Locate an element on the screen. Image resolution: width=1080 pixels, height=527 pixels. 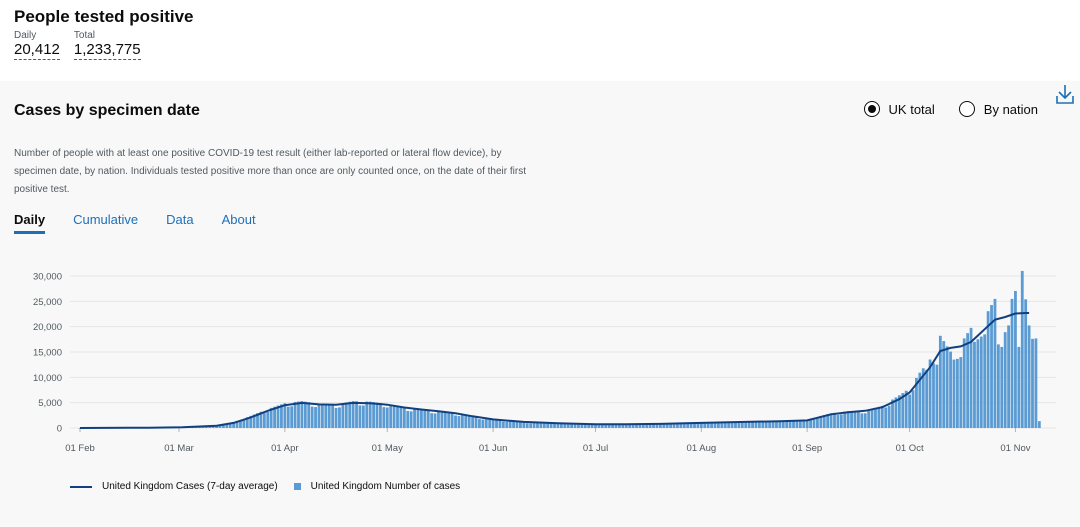
total-figure: Total 1,233,775 is located at coordinates (107, 45).